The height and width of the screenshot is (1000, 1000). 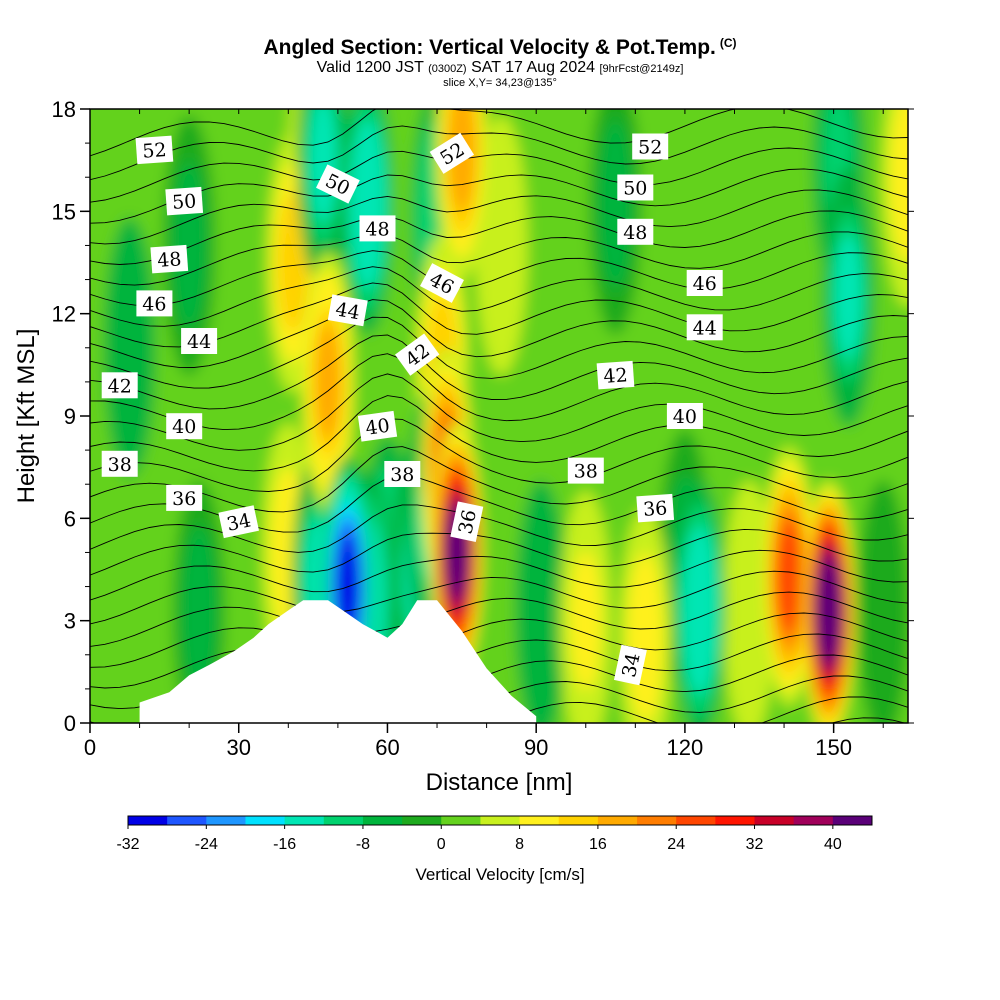 What do you see at coordinates (598, 844) in the screenshot?
I see `colorbar-tick-label: 16` at bounding box center [598, 844].